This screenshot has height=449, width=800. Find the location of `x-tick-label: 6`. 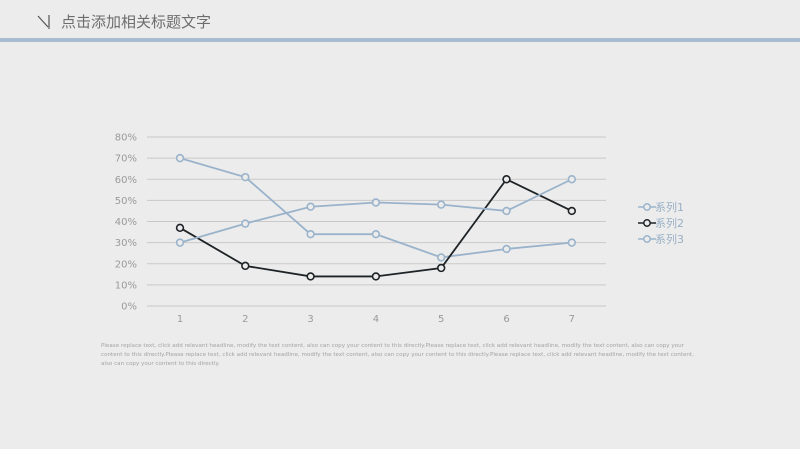

x-tick-label: 6 is located at coordinates (506, 319).